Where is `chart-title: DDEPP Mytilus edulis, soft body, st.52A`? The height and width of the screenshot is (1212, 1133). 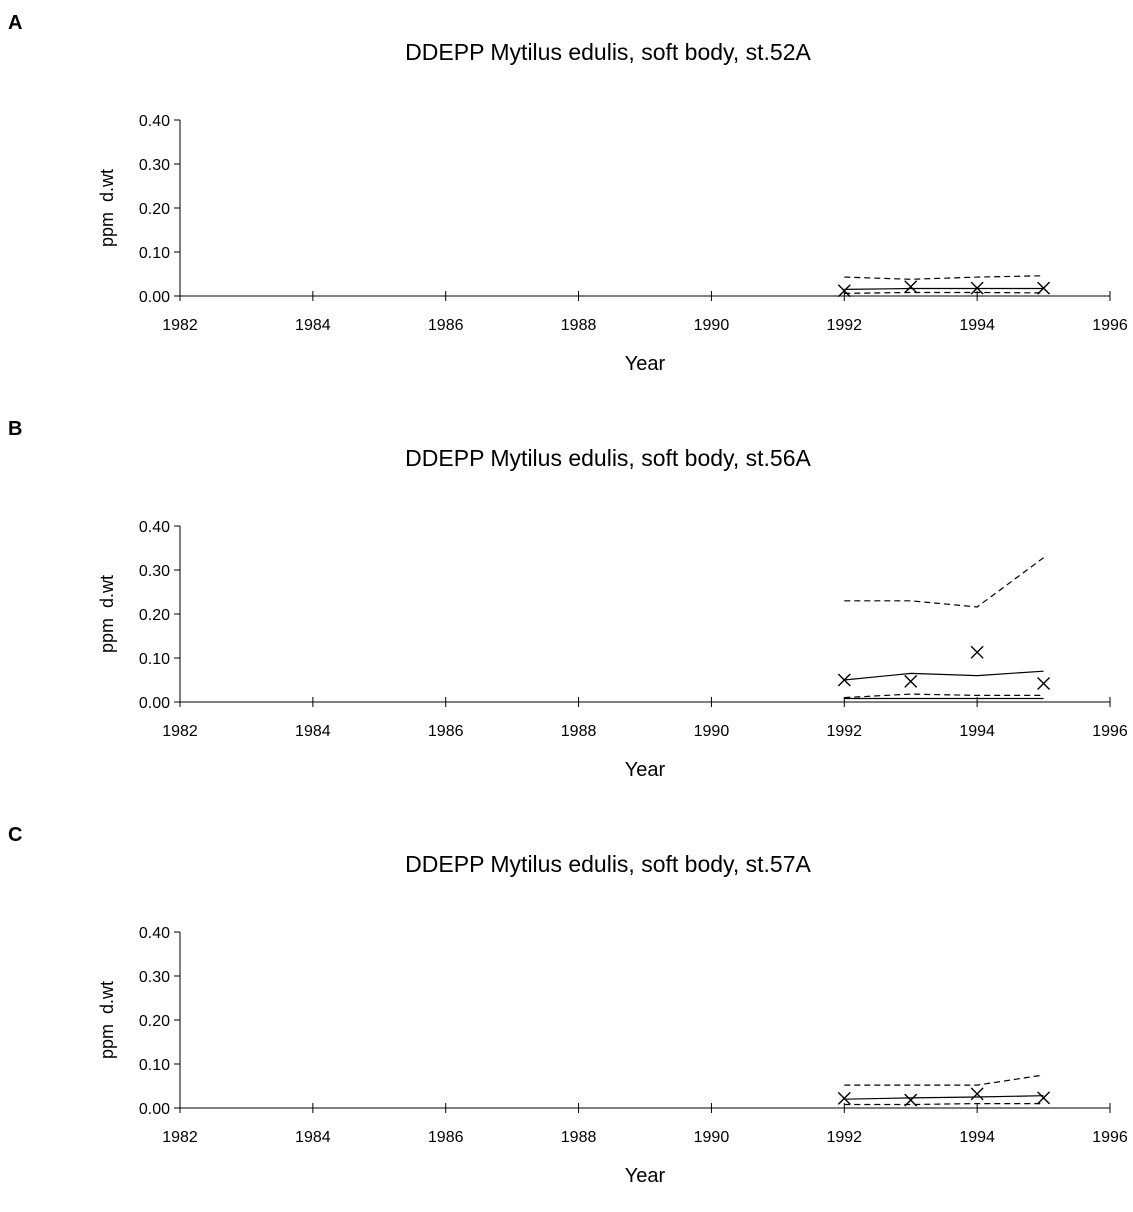
chart-title: DDEPP Mytilus edulis, soft body, st.52A is located at coordinates (608, 52).